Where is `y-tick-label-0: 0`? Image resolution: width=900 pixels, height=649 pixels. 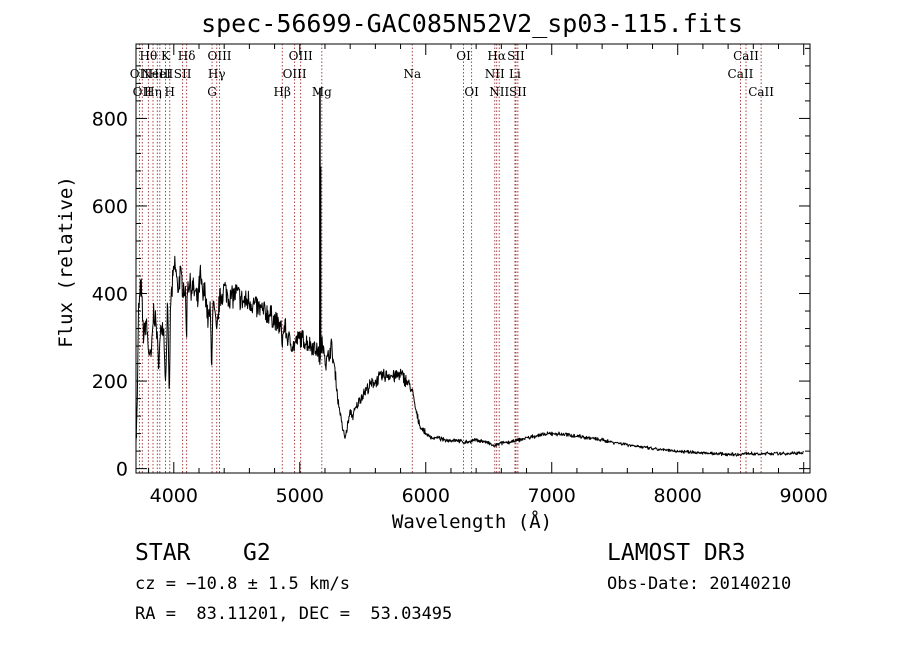 y-tick-label-0: 0 is located at coordinates (122, 470).